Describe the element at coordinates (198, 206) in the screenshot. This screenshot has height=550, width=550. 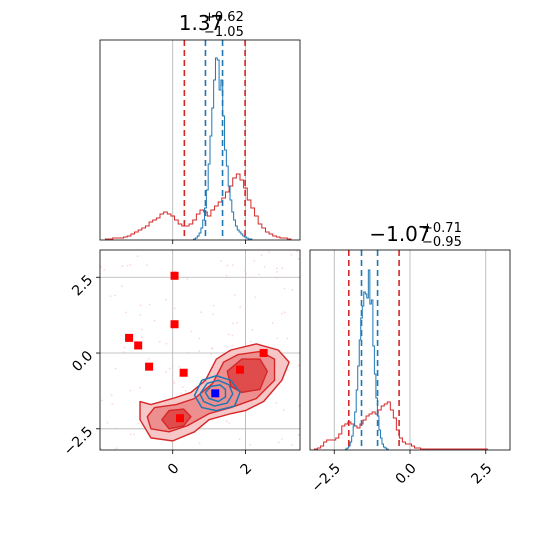
I see `histogram-step-posterior_a` at that location.